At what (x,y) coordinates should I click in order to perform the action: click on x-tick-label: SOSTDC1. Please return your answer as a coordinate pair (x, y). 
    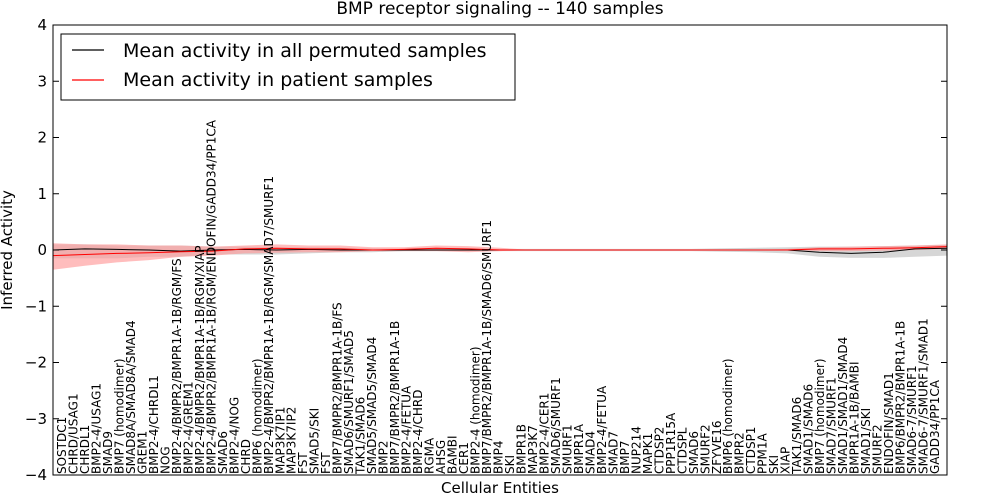
    Looking at the image, I should click on (62, 445).